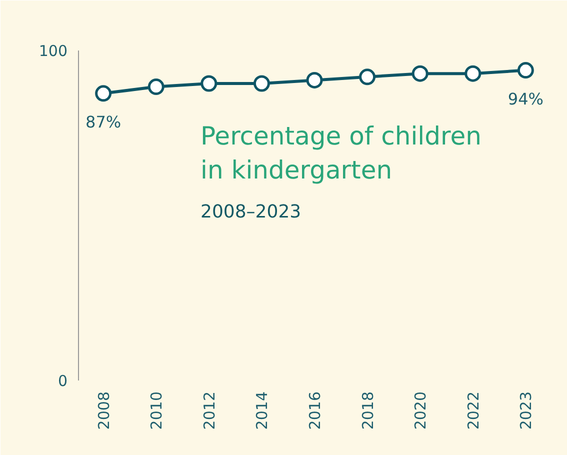  Describe the element at coordinates (315, 410) in the screenshot. I see `x-tick-label: 2016` at that location.